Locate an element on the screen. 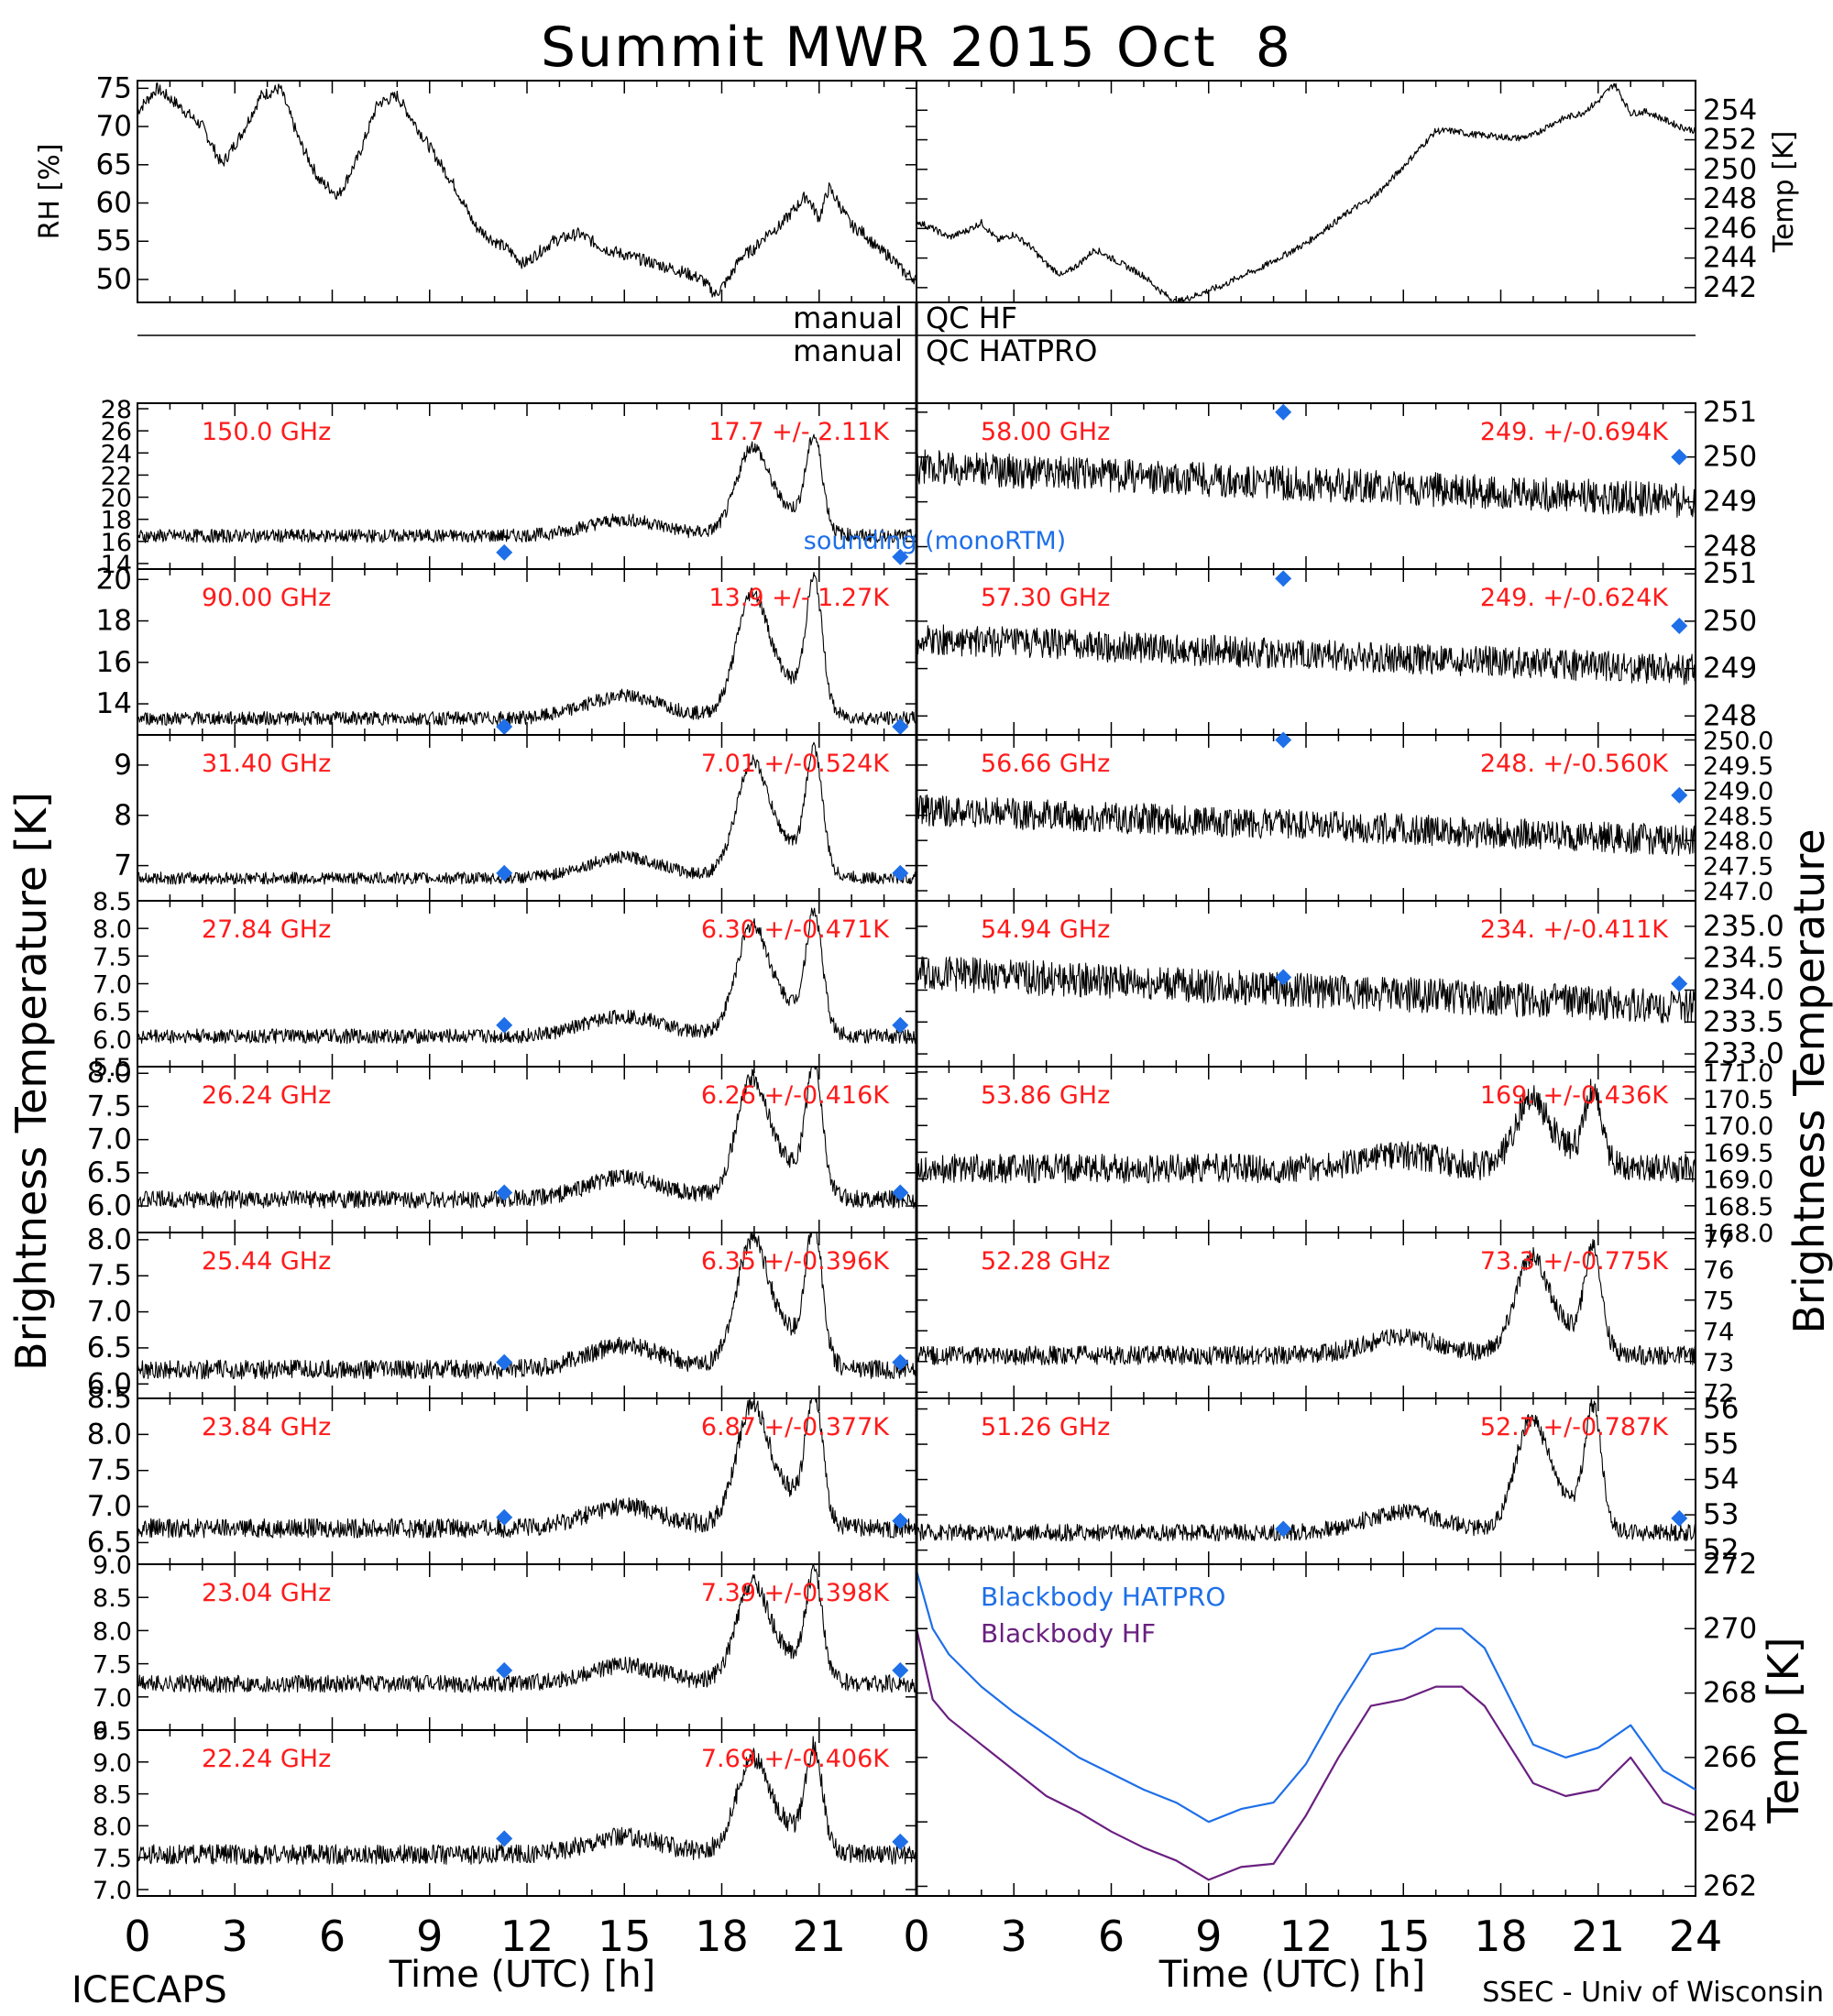 Image resolution: width=1833 pixels, height=2016 pixels. ch2224-sounding-marker is located at coordinates (900, 1841).